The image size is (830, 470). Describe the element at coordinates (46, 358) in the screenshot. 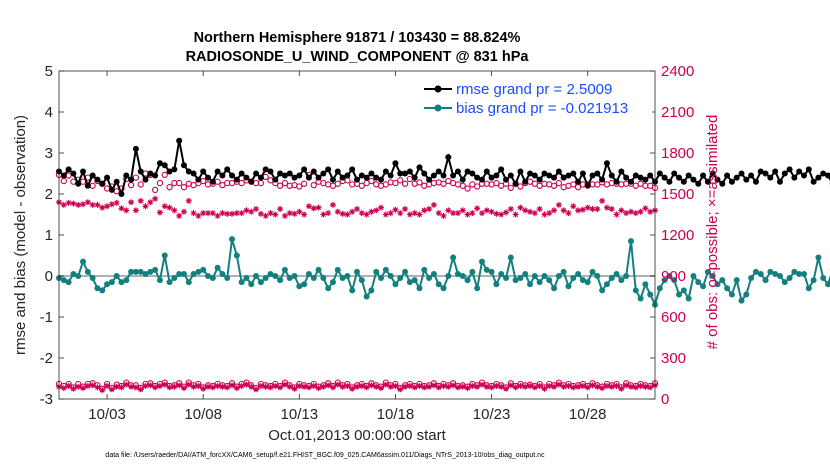

I see `y-tick-label-1: -2` at that location.